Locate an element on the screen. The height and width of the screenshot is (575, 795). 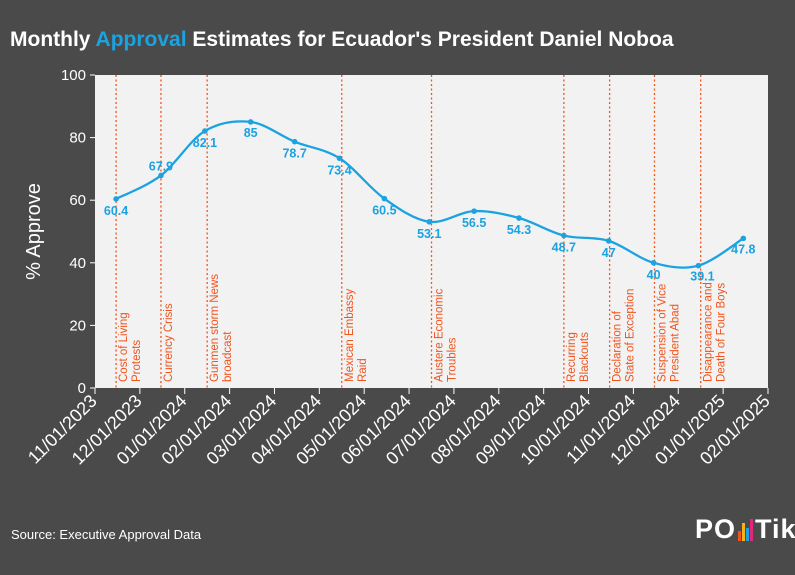
y-axis-label: % Approve is located at coordinates (34, 231).